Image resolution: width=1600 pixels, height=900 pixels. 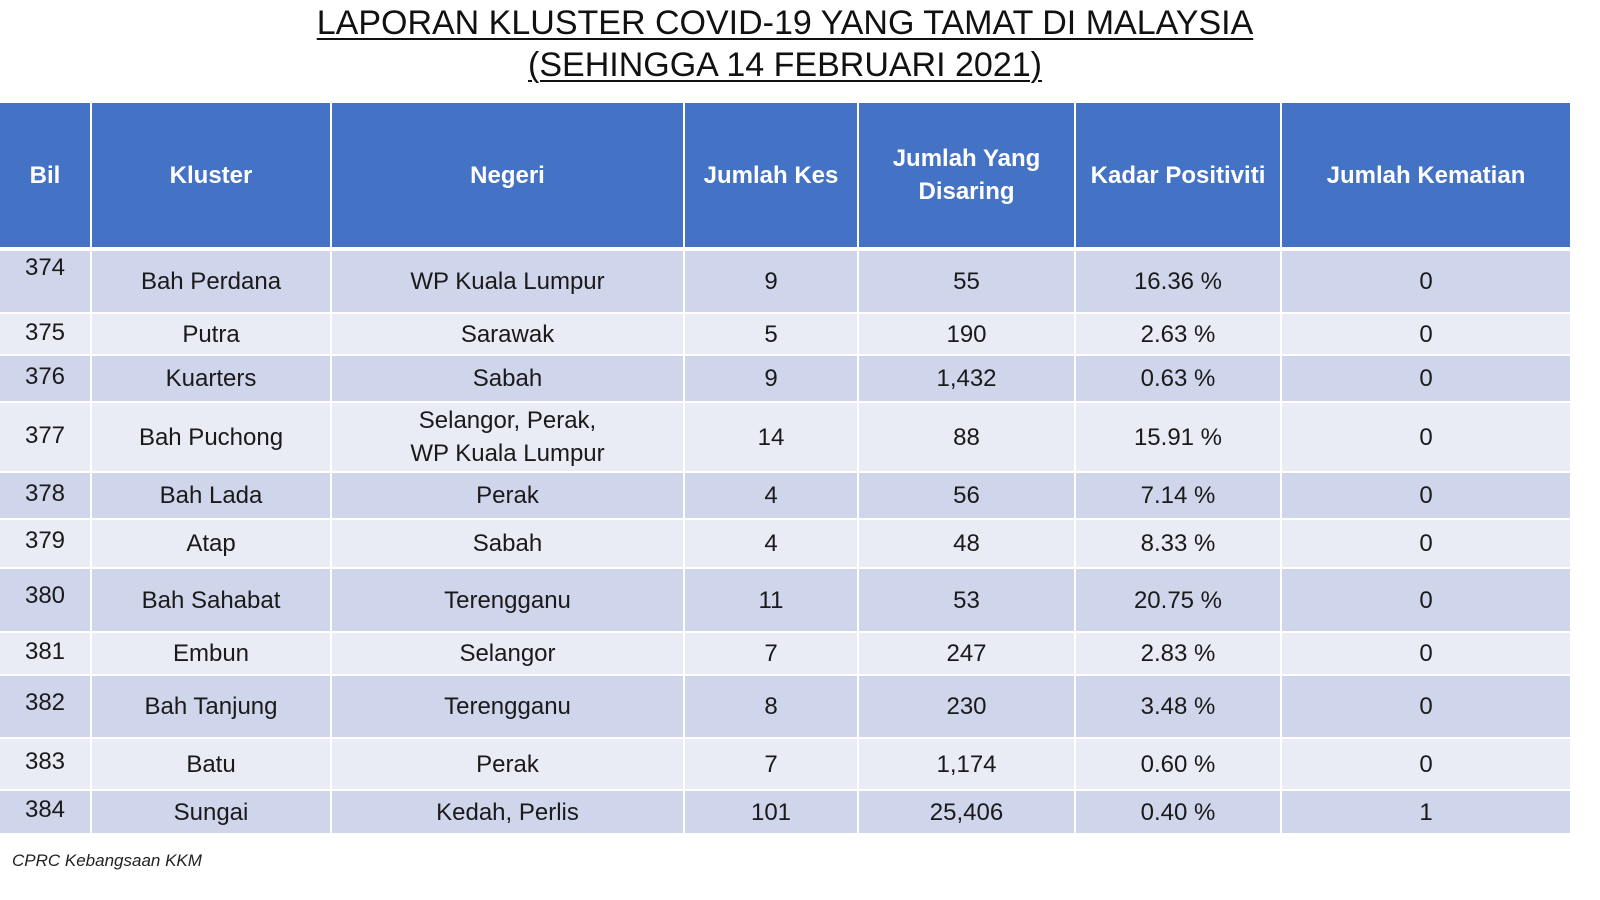 What do you see at coordinates (211, 281) in the screenshot?
I see `cell-kluster: Bah Perdana` at bounding box center [211, 281].